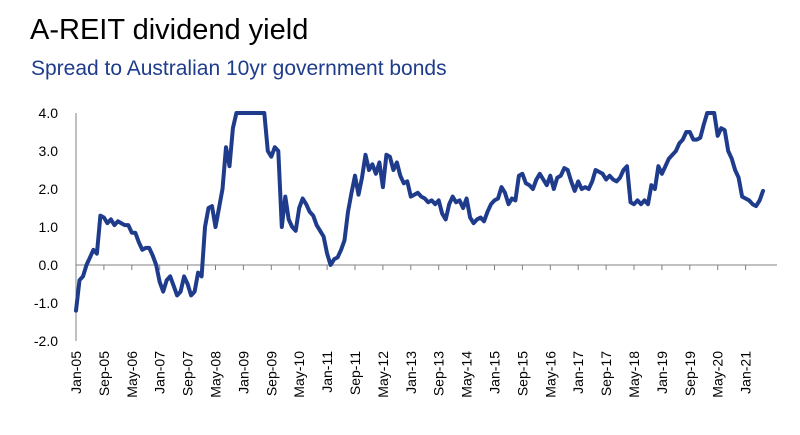 This screenshot has height=435, width=800. What do you see at coordinates (439, 373) in the screenshot?
I see `x-tick-label: Sep-13` at bounding box center [439, 373].